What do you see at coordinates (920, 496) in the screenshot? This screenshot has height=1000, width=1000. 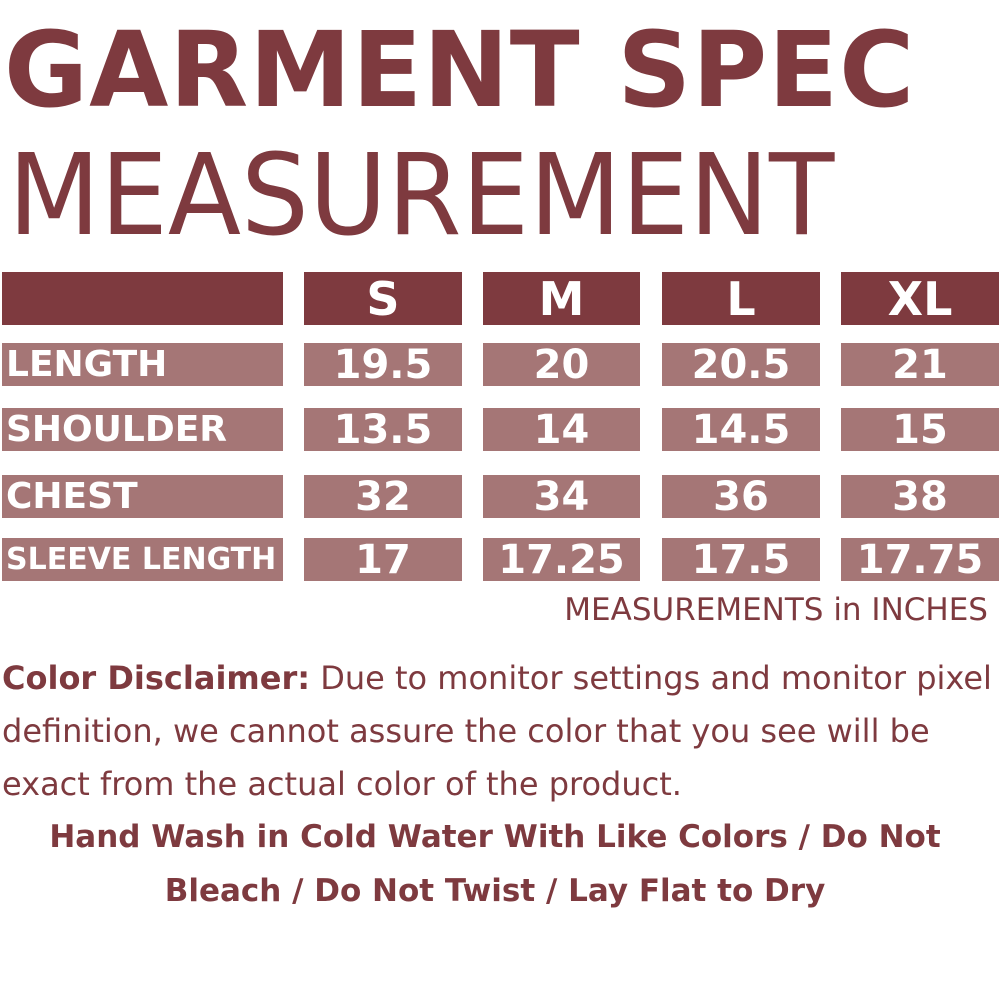 I see `table-cell: 38` at bounding box center [920, 496].